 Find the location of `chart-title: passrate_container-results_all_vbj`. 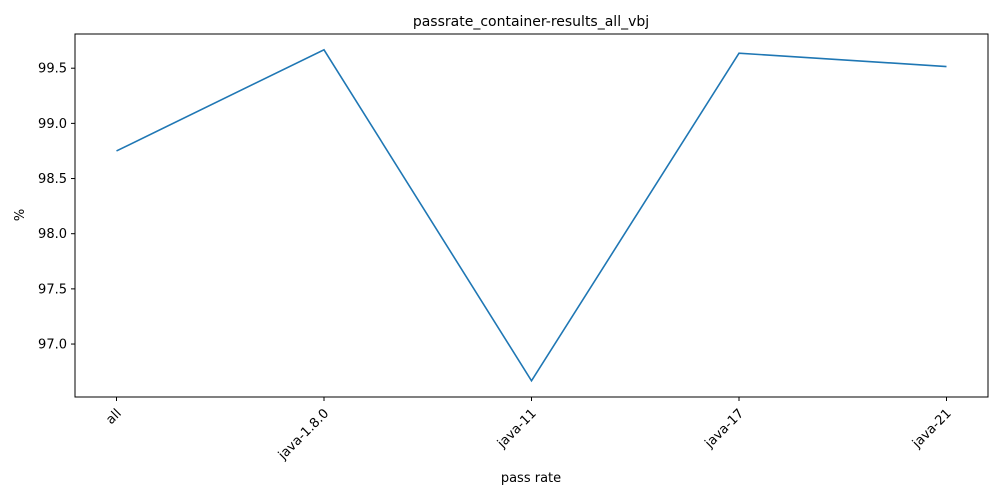

chart-title: passrate_container-results_all_vbj is located at coordinates (531, 22).